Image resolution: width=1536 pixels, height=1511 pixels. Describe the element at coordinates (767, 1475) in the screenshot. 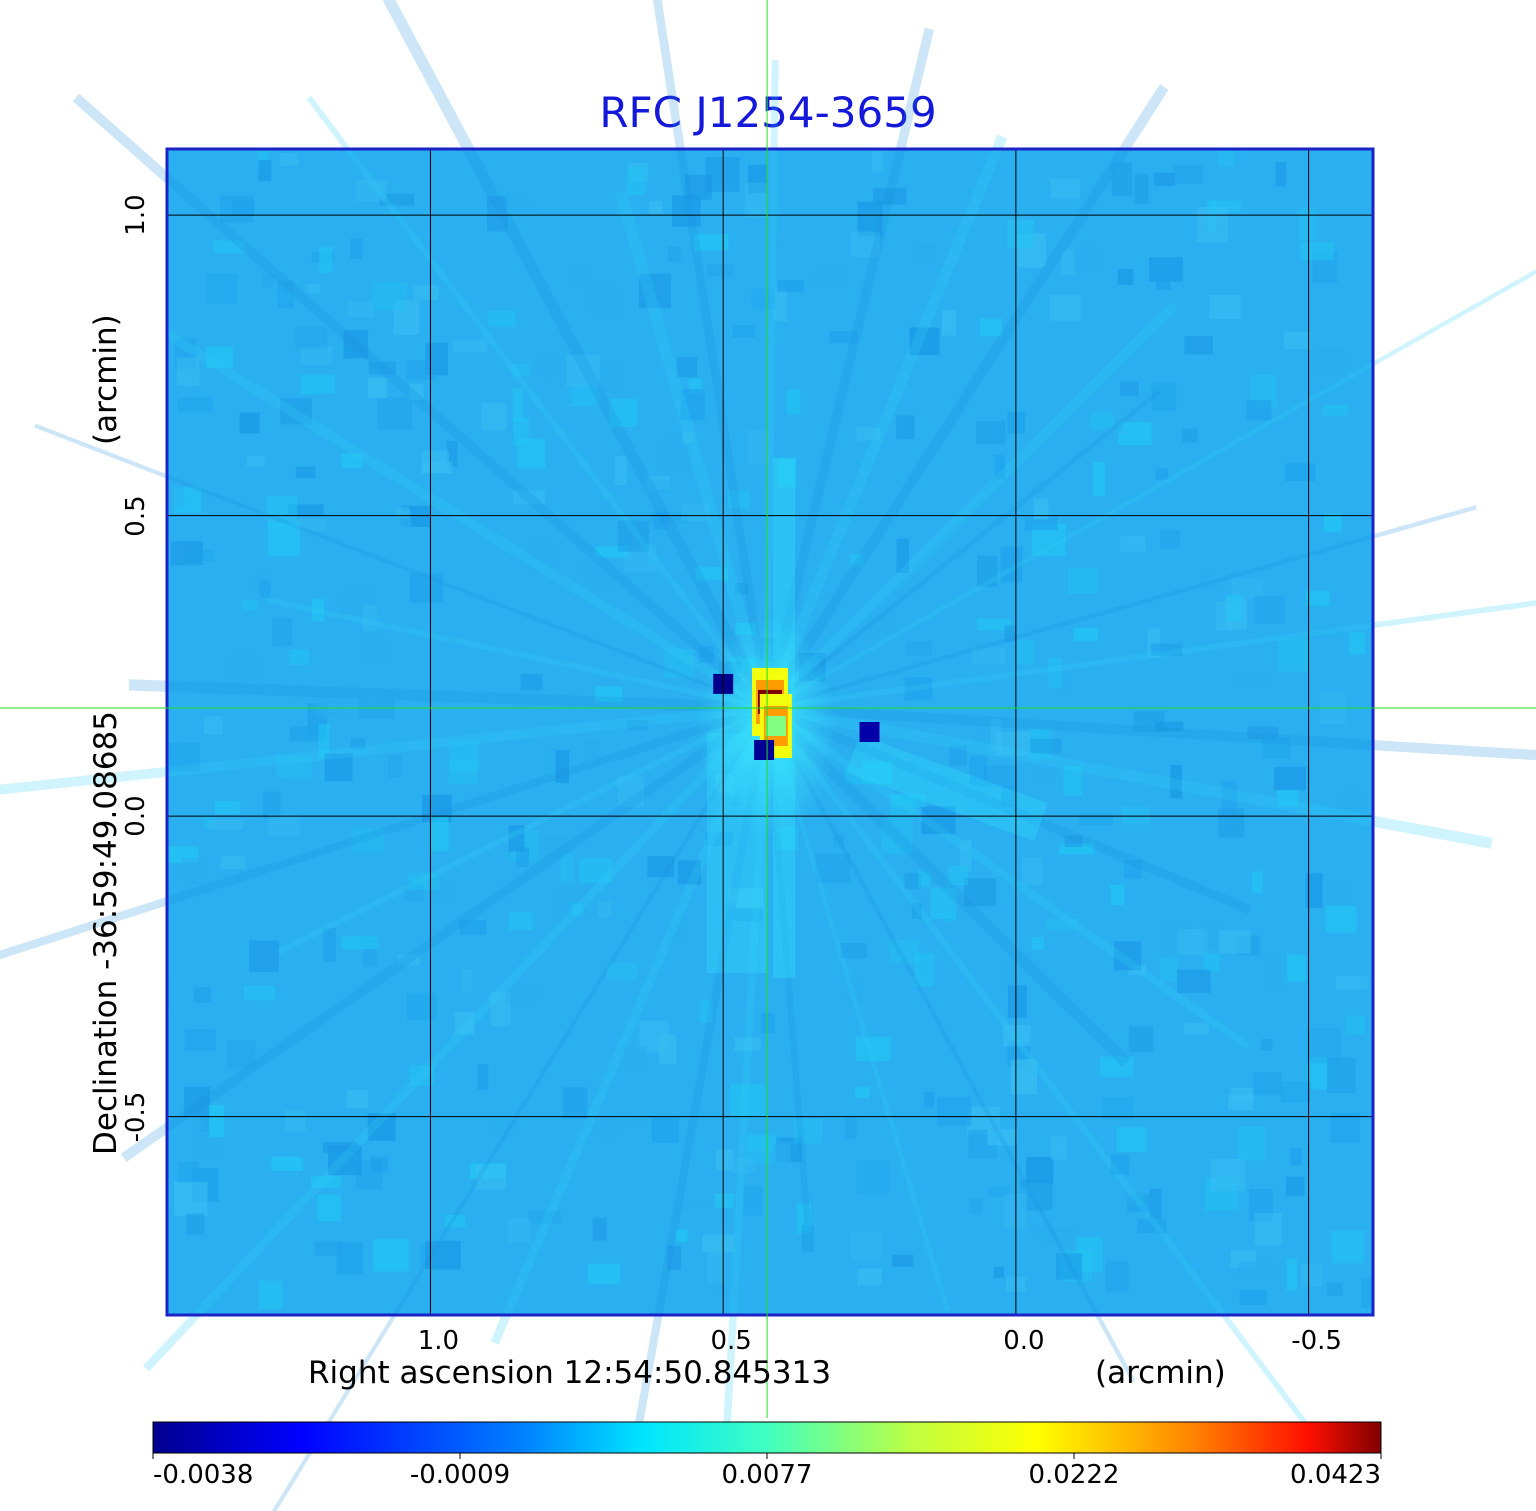

I see `colorbar-tick-label: 0.0077` at that location.